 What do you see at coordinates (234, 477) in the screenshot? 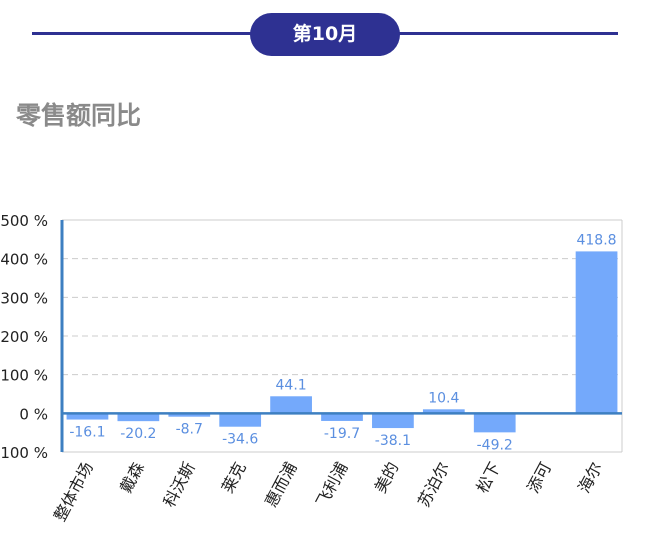
I see `category-label: 莱克` at bounding box center [234, 477].